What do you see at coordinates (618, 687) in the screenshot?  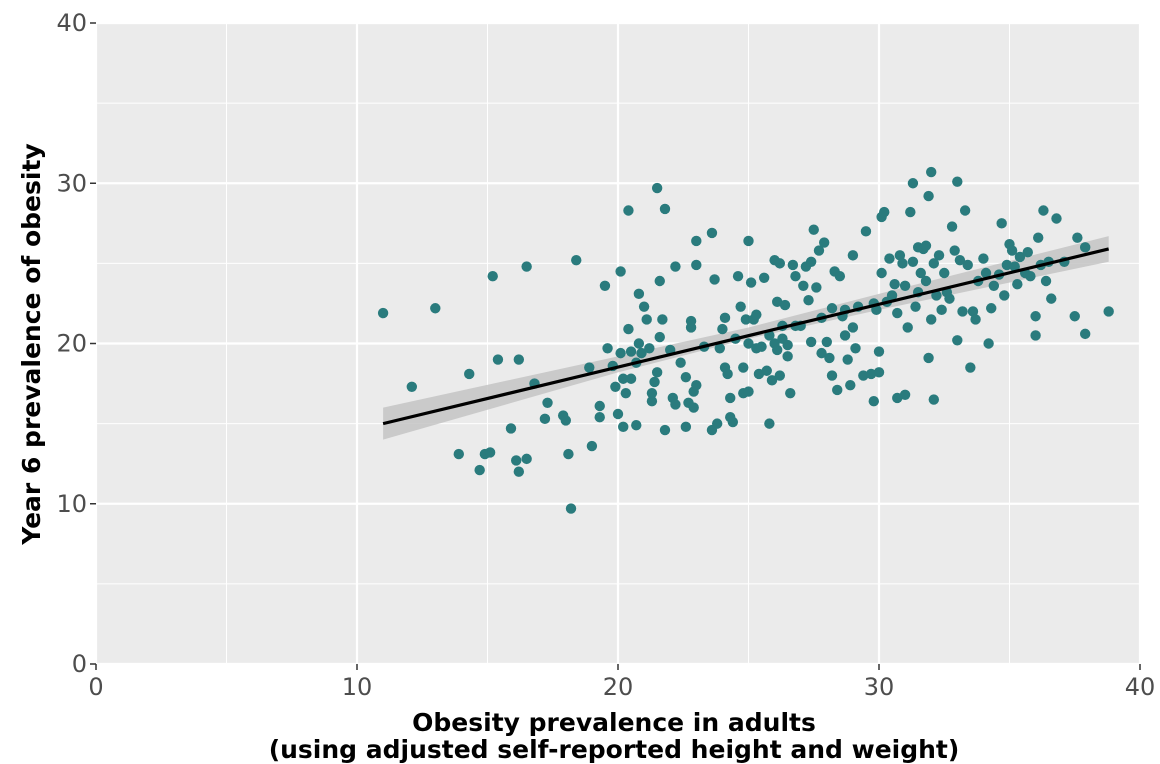 I see `x-tick-label: 20` at bounding box center [618, 687].